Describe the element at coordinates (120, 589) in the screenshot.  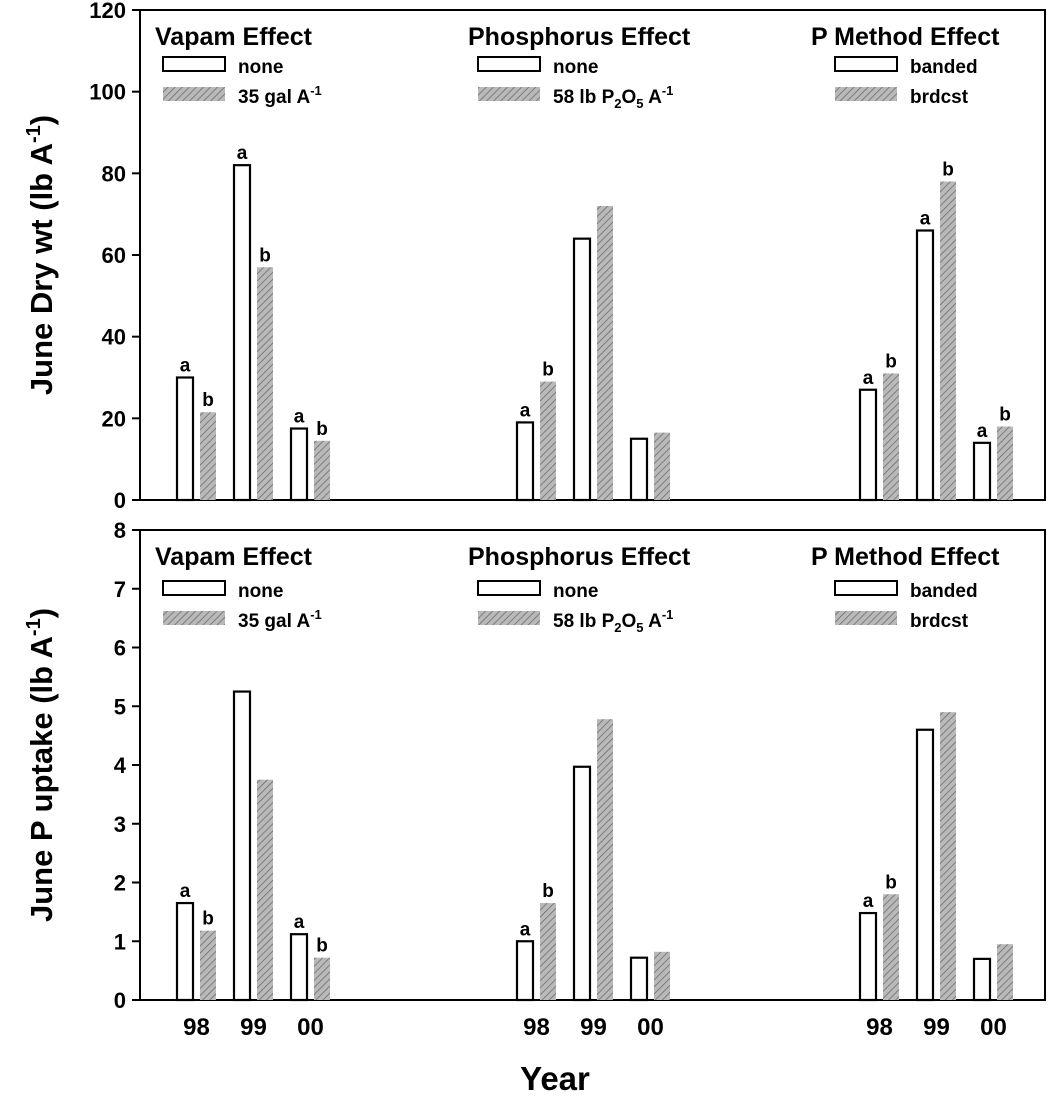
I see `y-tick-label: 7` at that location.